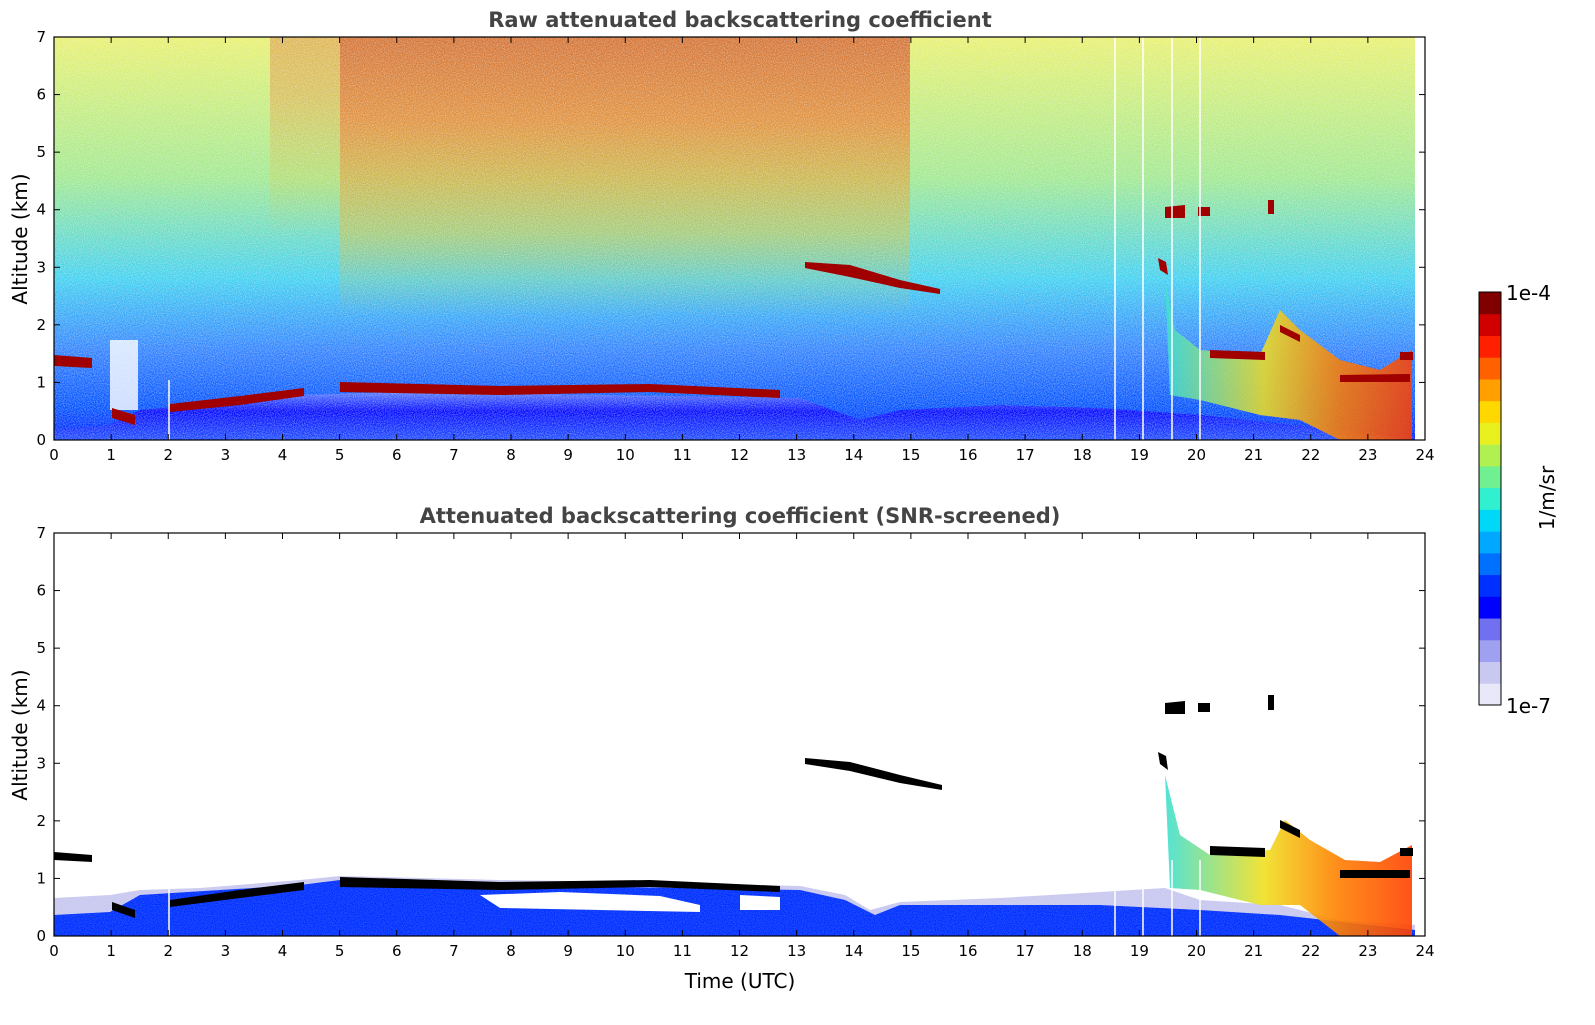 Image resolution: width=1595 pixels, height=1025 pixels. I want to click on colorbar-swatches, so click(1490, 499).